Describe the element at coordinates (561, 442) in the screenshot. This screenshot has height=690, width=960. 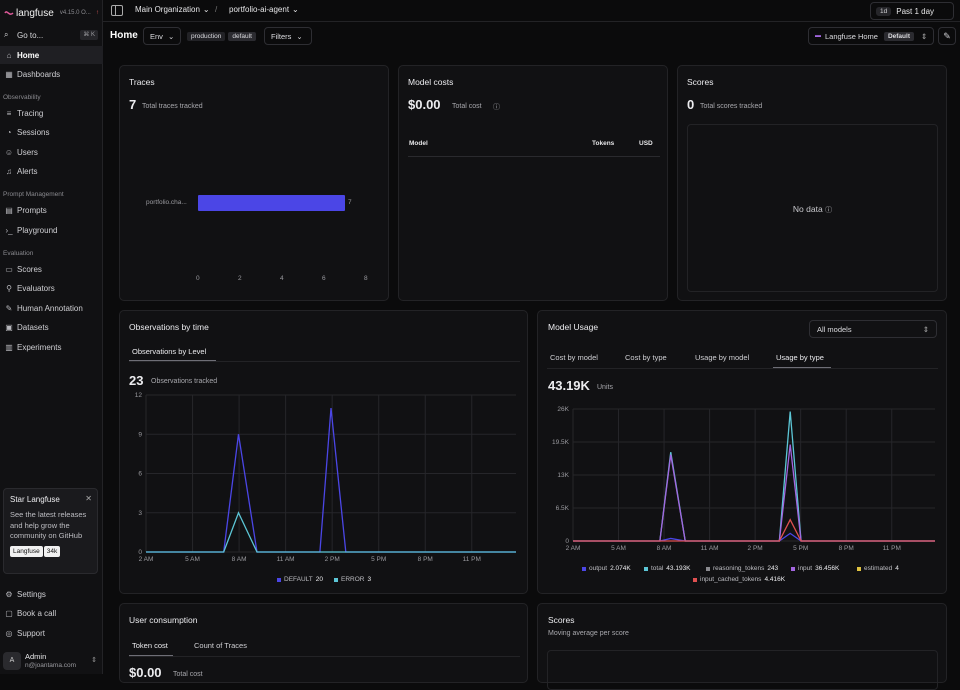
I see `y-tick: 19.5K` at that location.